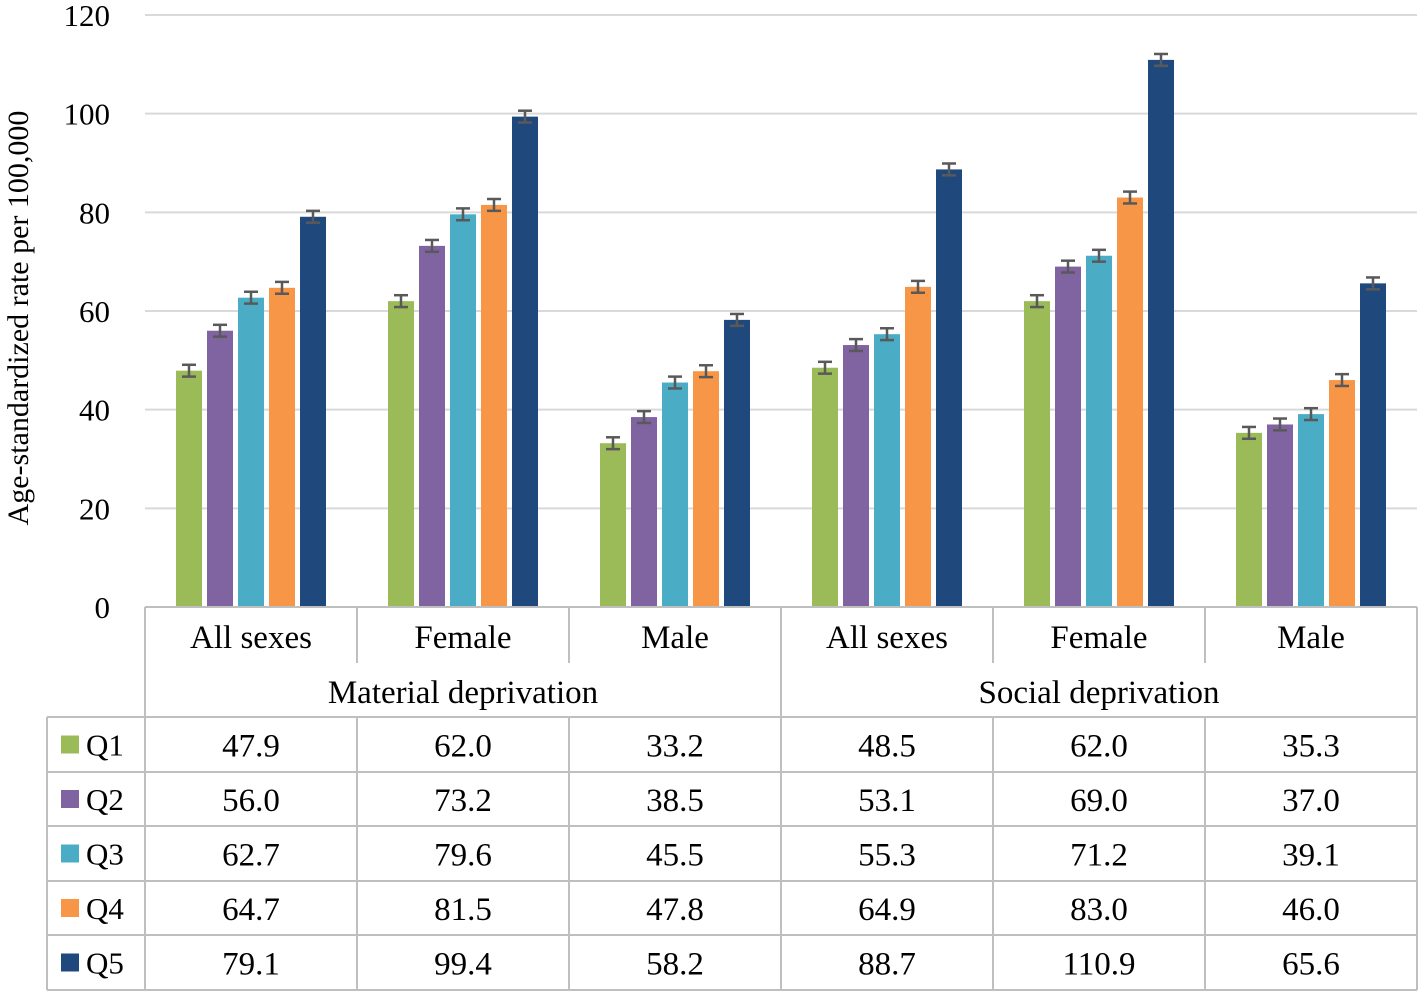 This screenshot has height=992, width=1419. I want to click on table-cell-value: 69.0, so click(1099, 801).